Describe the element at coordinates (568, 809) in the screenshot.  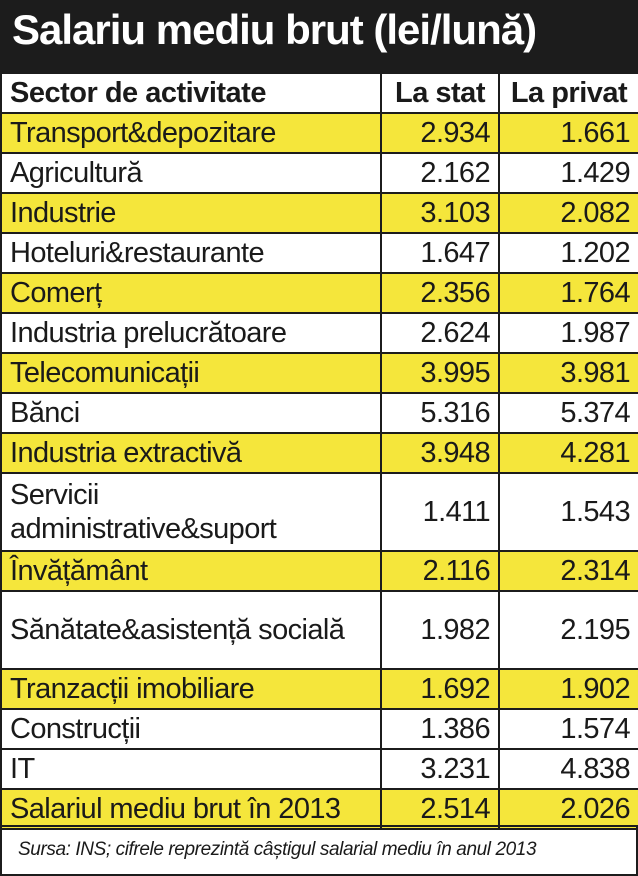
I see `privat-cell: 2.026` at that location.